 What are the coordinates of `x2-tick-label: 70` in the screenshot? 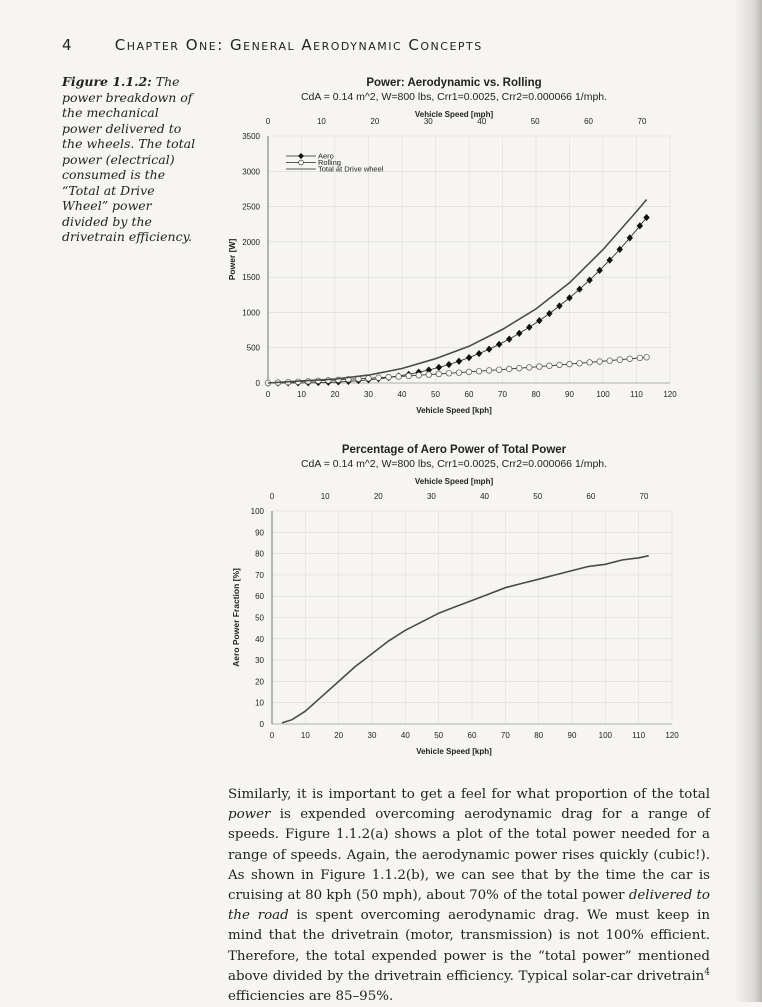 It's located at (642, 121).